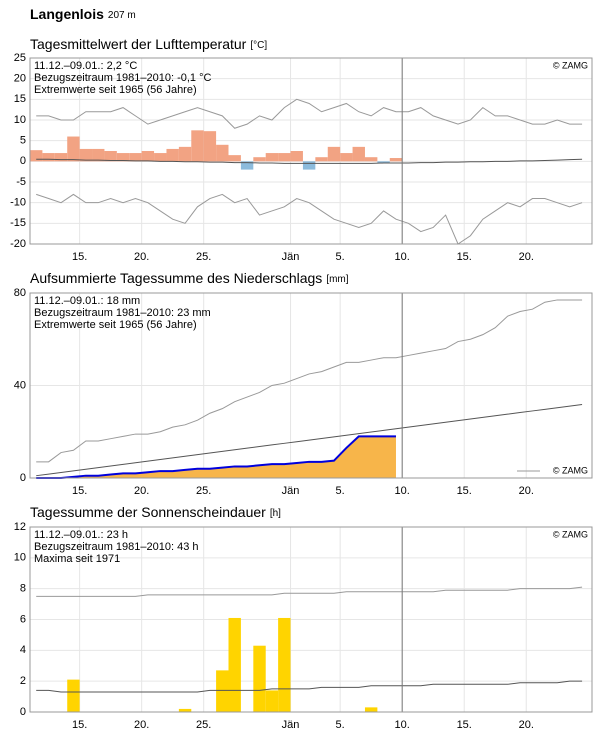 Image resolution: width=596 pixels, height=729 pixels. Describe the element at coordinates (20, 293) in the screenshot. I see `y-tick-label: 80` at that location.